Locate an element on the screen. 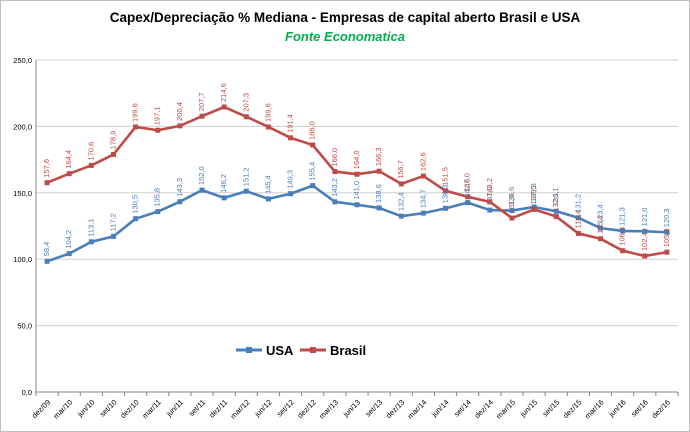 This screenshot has width=690, height=432. y-tick-label: 150,0 is located at coordinates (22, 193).